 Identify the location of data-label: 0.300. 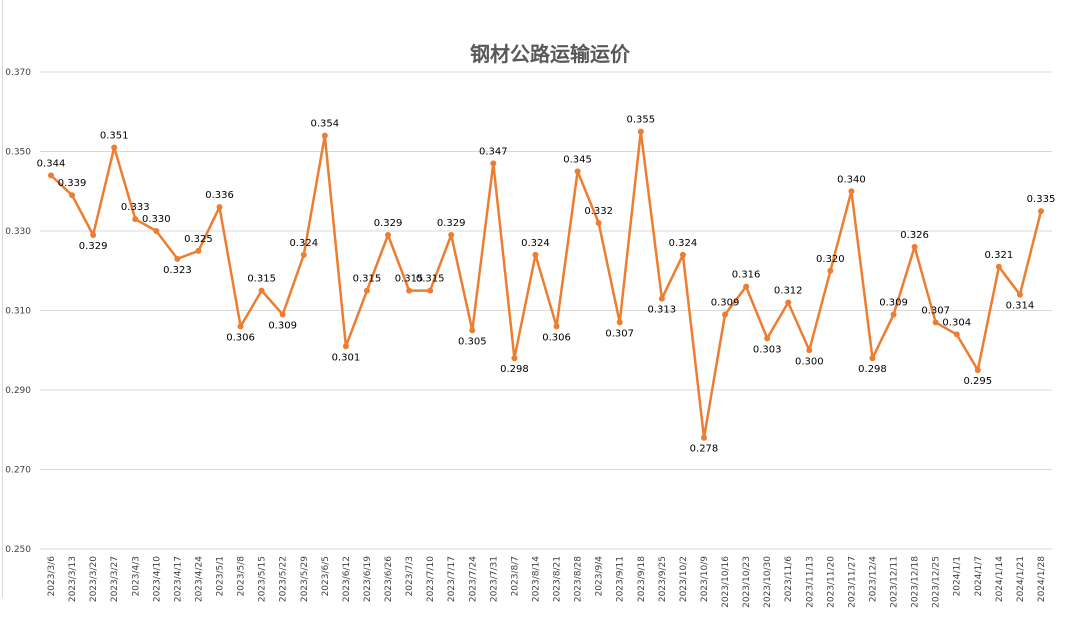
(809, 361).